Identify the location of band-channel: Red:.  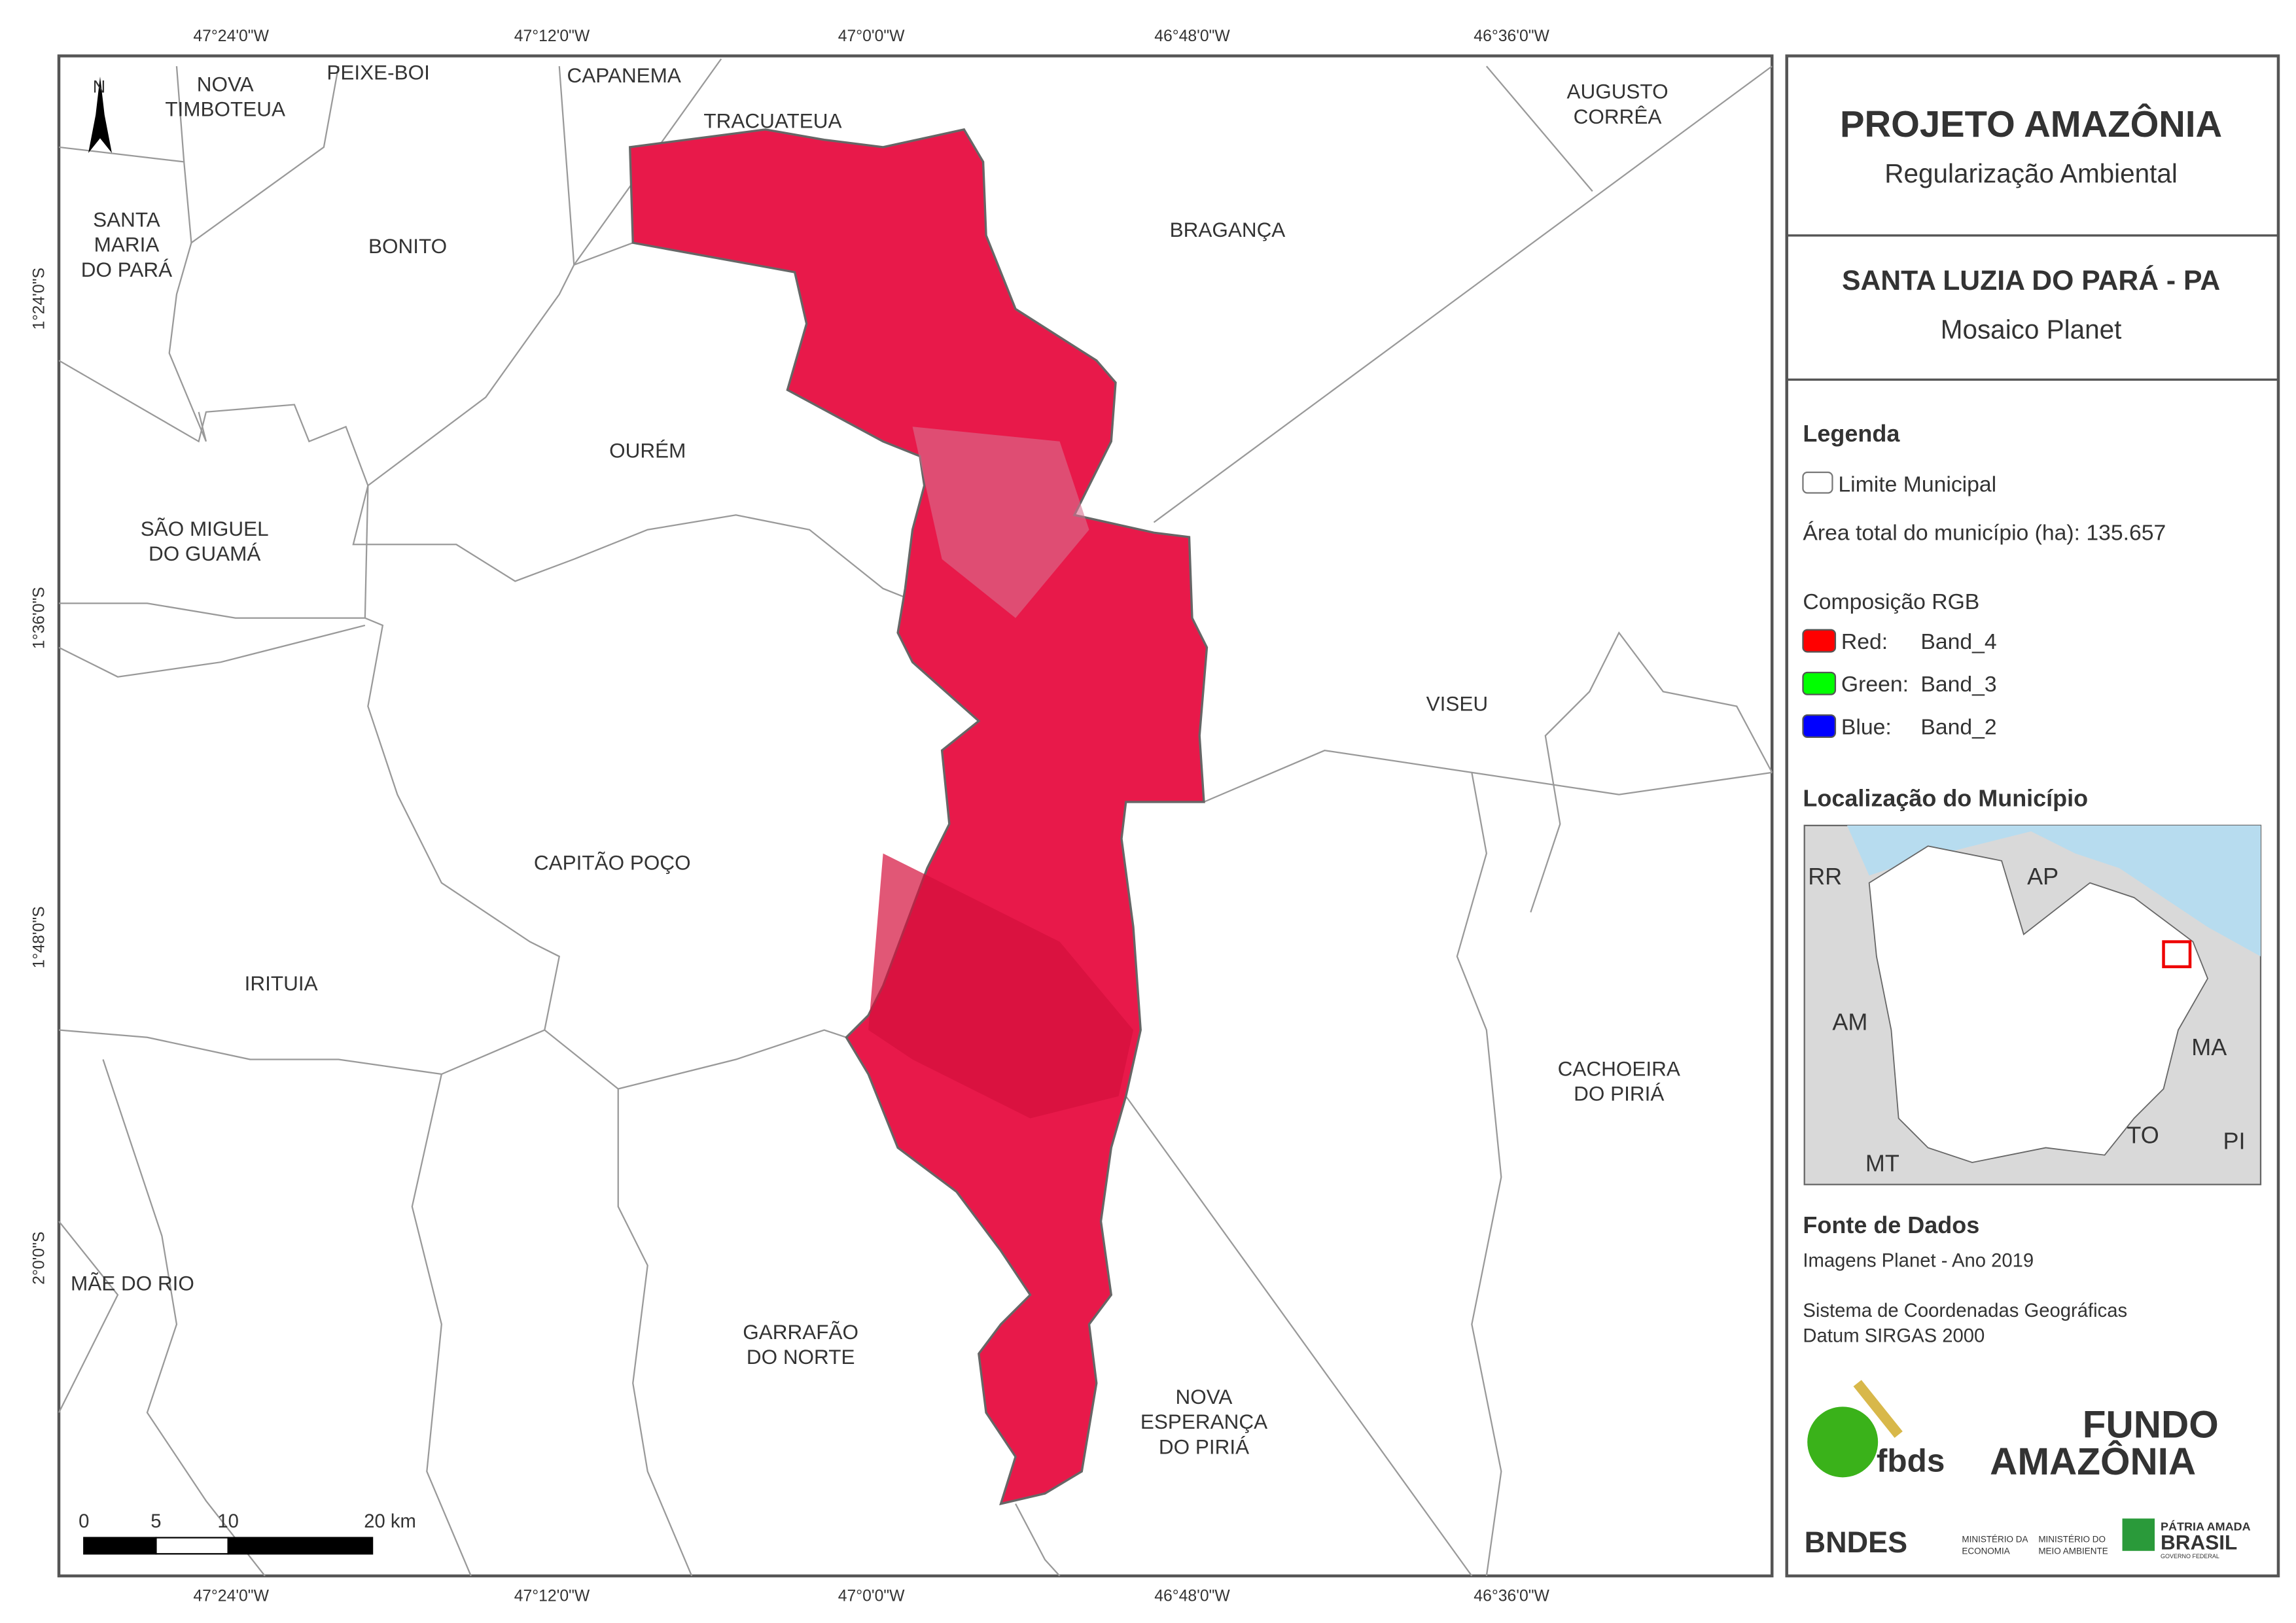
(1865, 641).